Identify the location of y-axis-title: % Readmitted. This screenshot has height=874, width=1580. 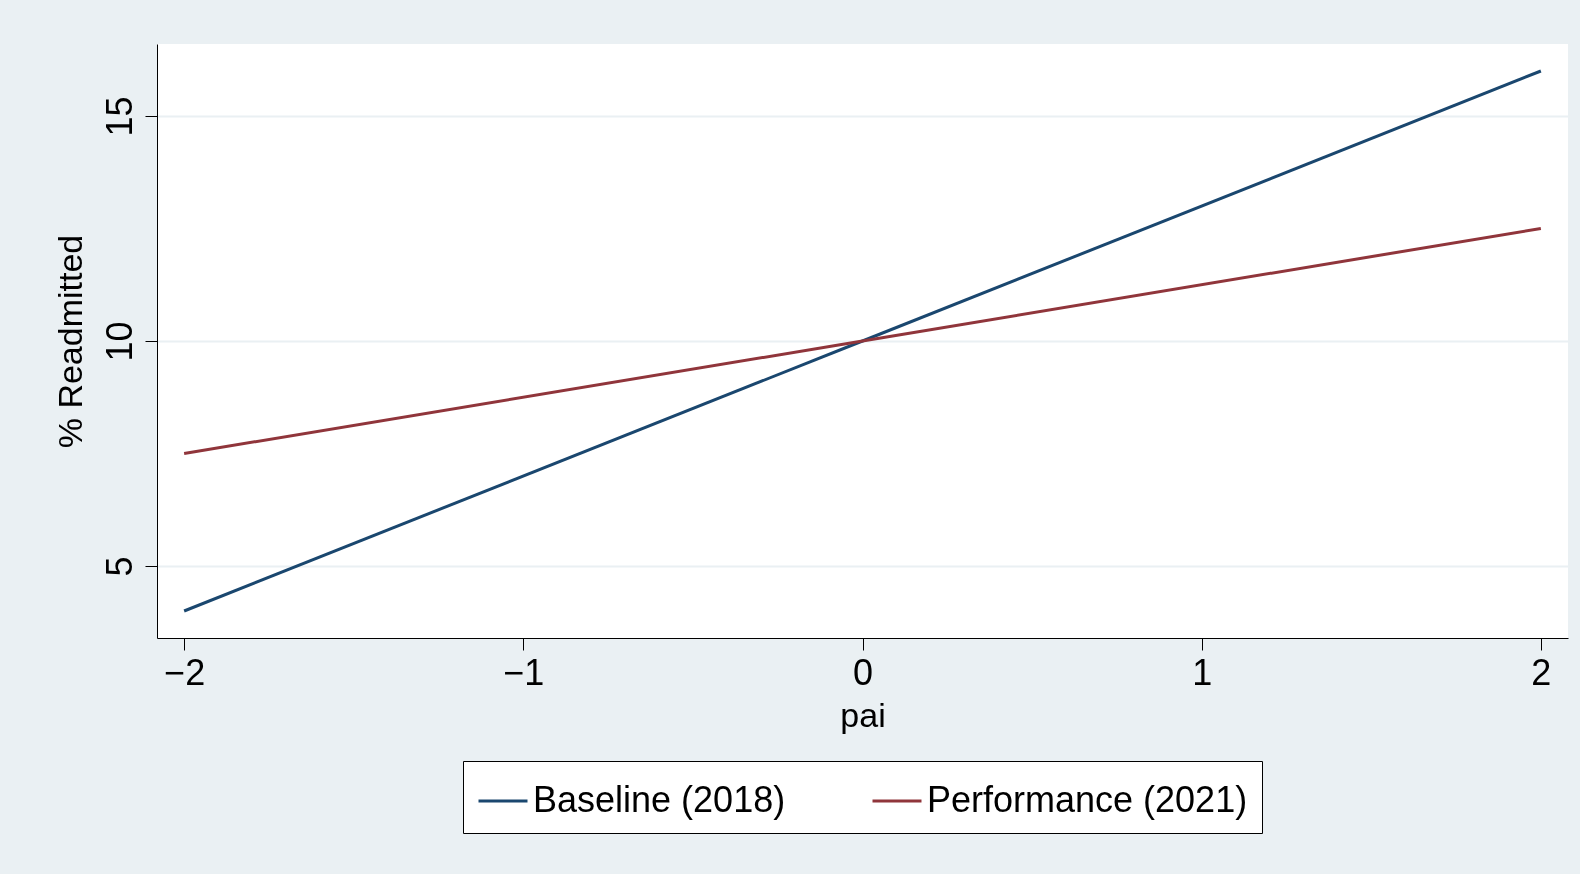
(69, 341).